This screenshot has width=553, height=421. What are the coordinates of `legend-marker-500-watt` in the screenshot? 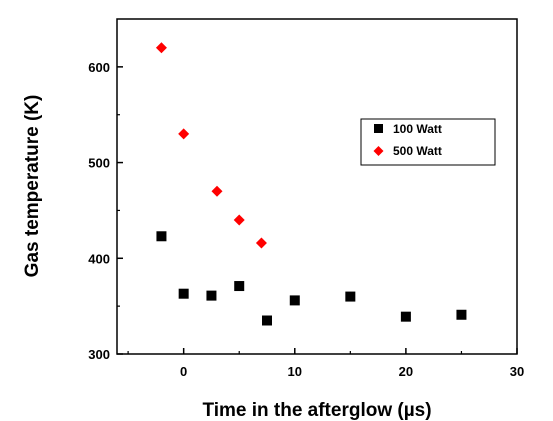 It's located at (378, 151).